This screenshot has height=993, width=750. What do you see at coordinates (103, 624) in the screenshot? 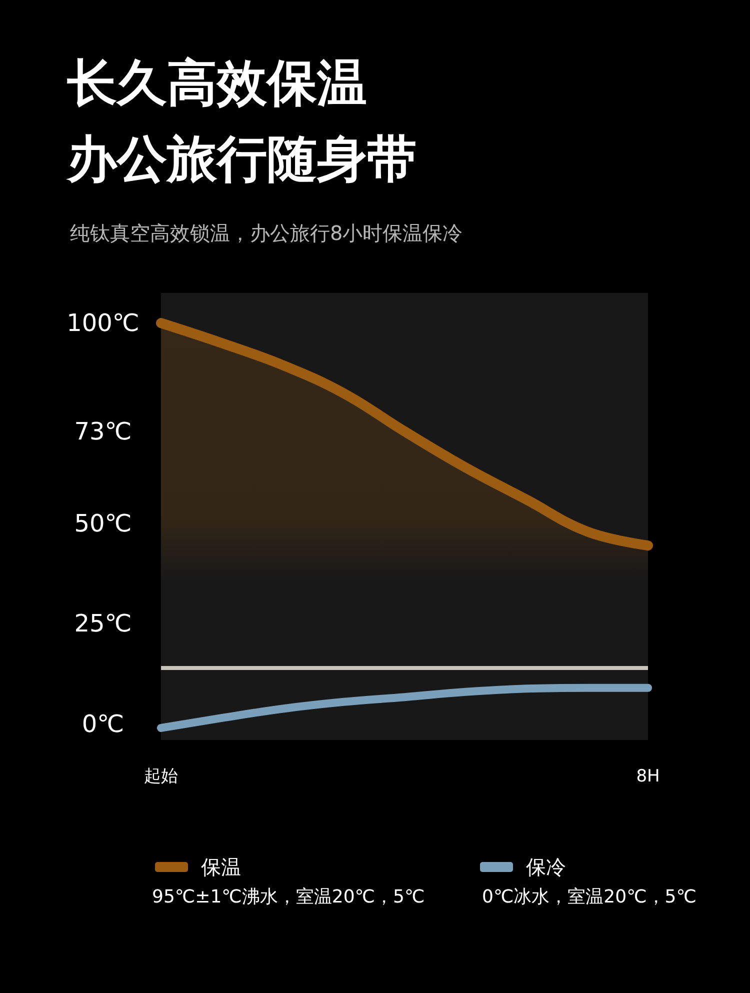
I see `y-tick-label: 25℃` at bounding box center [103, 624].